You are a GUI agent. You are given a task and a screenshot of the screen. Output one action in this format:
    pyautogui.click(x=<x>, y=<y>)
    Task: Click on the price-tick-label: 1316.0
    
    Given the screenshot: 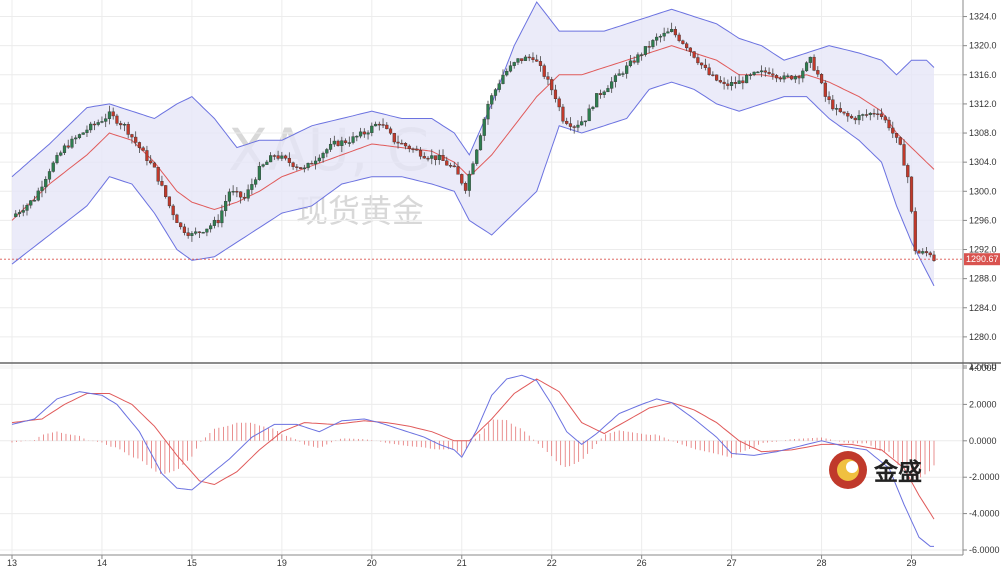 What is the action you would take?
    pyautogui.click(x=983, y=75)
    